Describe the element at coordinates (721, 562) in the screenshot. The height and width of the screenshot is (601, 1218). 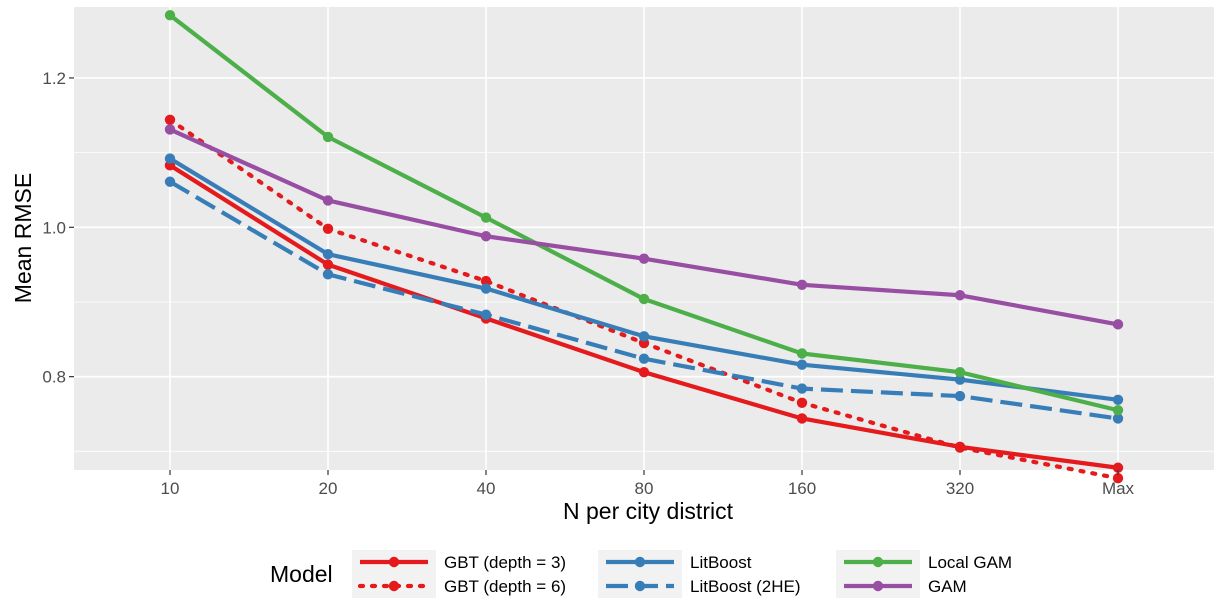
I see `legend-label-litboost: LitBoost` at that location.